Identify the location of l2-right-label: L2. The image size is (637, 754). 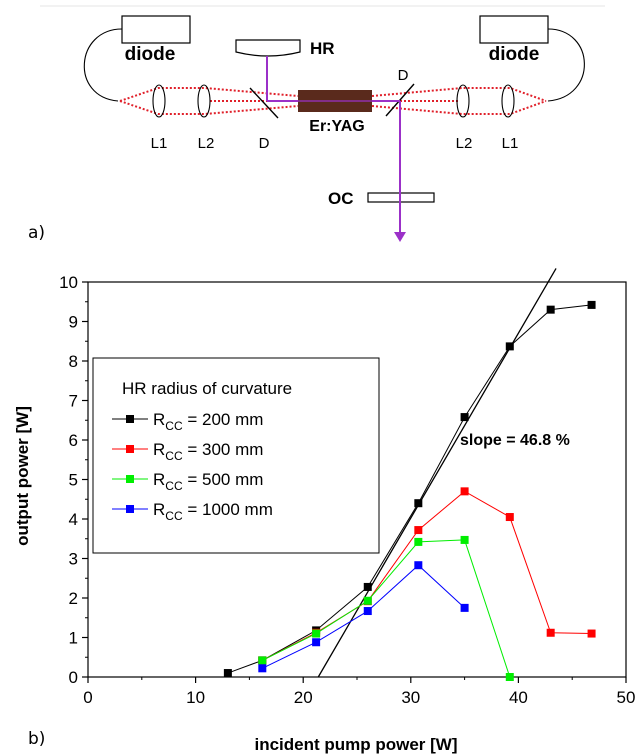
(464, 143).